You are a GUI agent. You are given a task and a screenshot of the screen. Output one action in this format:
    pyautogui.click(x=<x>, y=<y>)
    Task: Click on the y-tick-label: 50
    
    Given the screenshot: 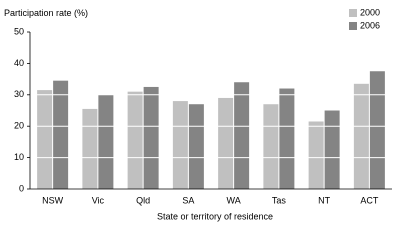 What is the action you would take?
    pyautogui.click(x=19, y=31)
    